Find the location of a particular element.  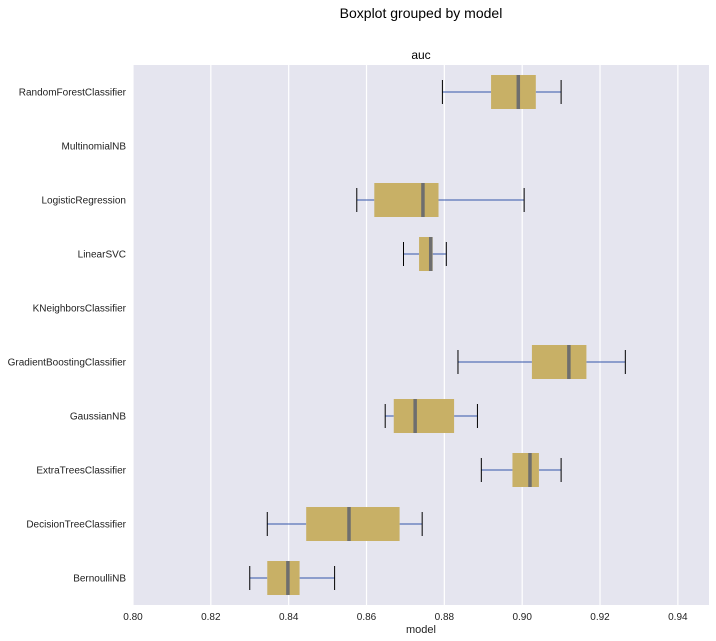

y-tick-label: LogisticRegression is located at coordinates (84, 201).